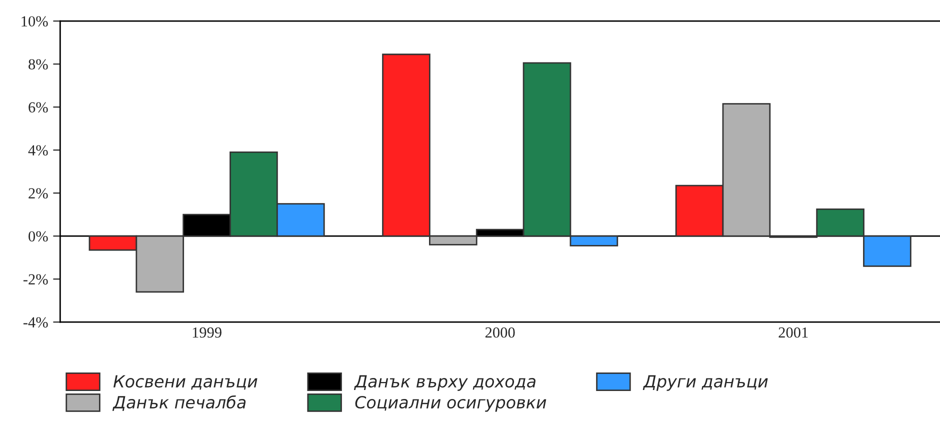  What do you see at coordinates (207, 332) in the screenshot?
I see `x-tick-label: 1999` at bounding box center [207, 332].